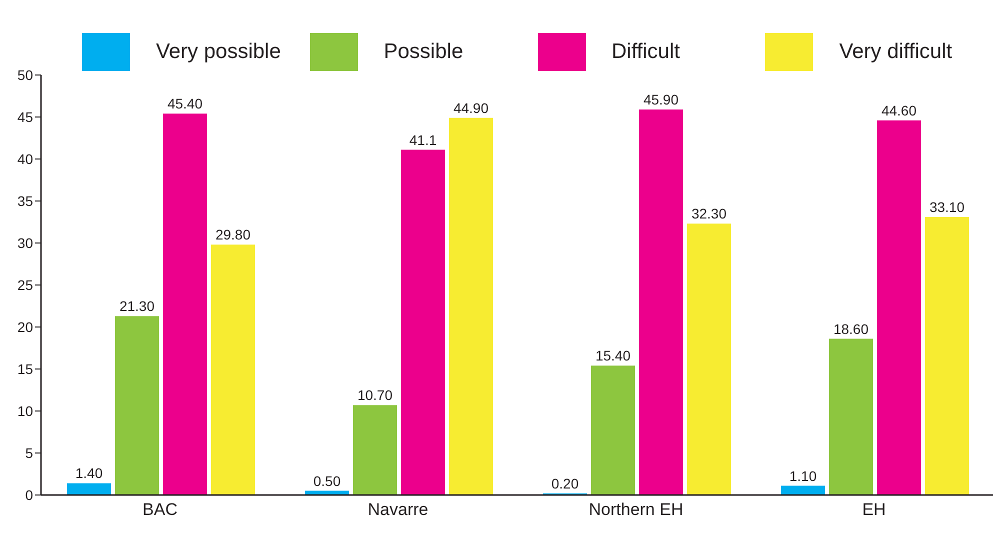  Describe the element at coordinates (423, 140) in the screenshot. I see `data-label: 41.1` at that location.